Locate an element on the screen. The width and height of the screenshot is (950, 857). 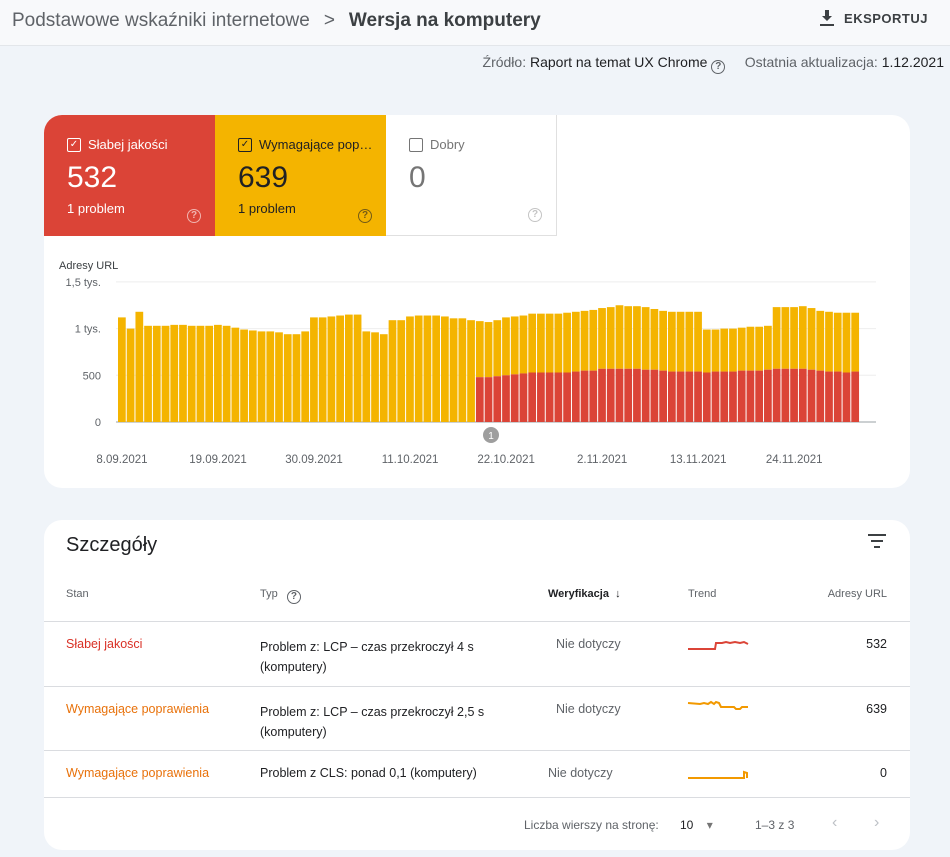
row-verification: Nie dotyczy is located at coordinates (580, 773).